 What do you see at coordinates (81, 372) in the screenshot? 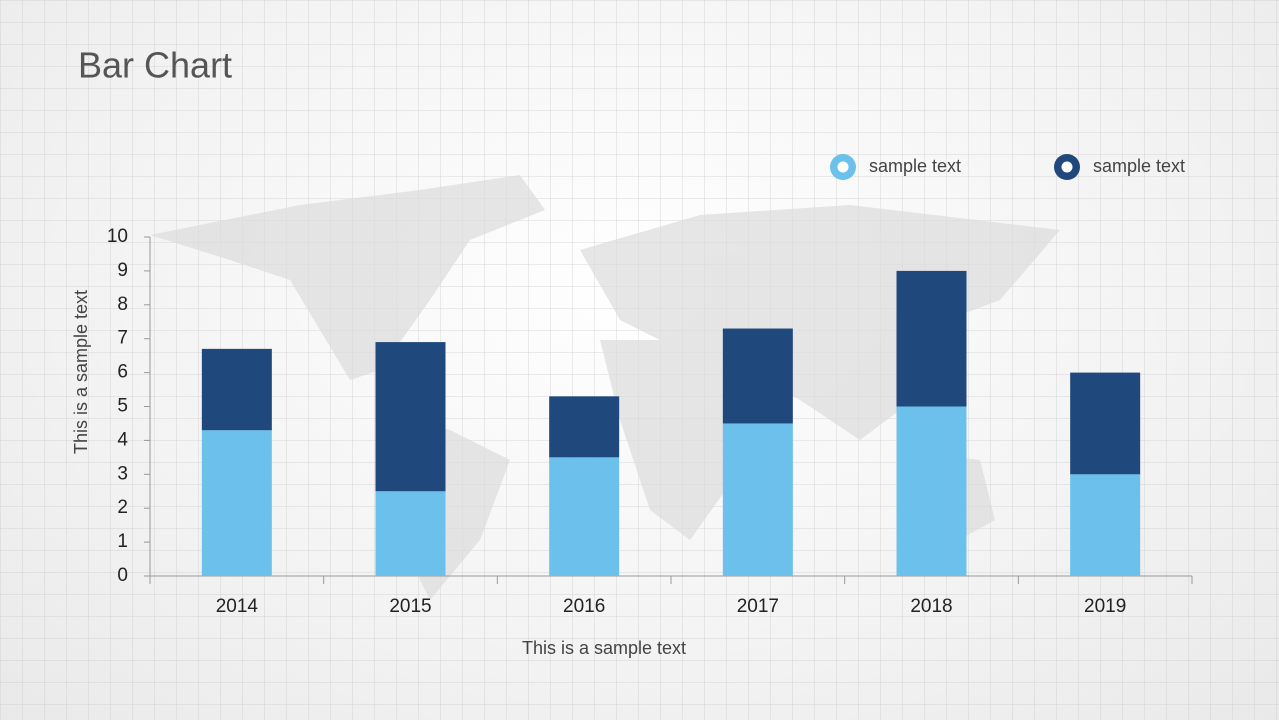
I see `y-axis-label: This is a sample text` at bounding box center [81, 372].